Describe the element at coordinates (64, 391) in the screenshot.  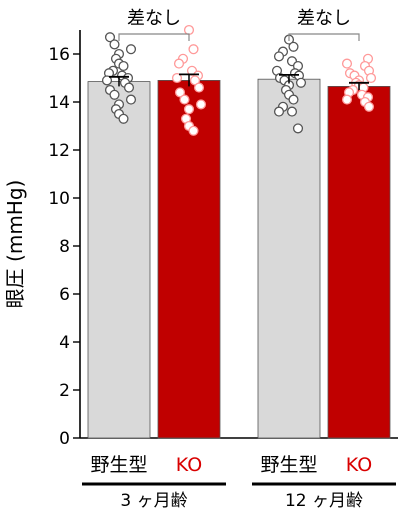
I see `y-tick-label: 2` at that location.